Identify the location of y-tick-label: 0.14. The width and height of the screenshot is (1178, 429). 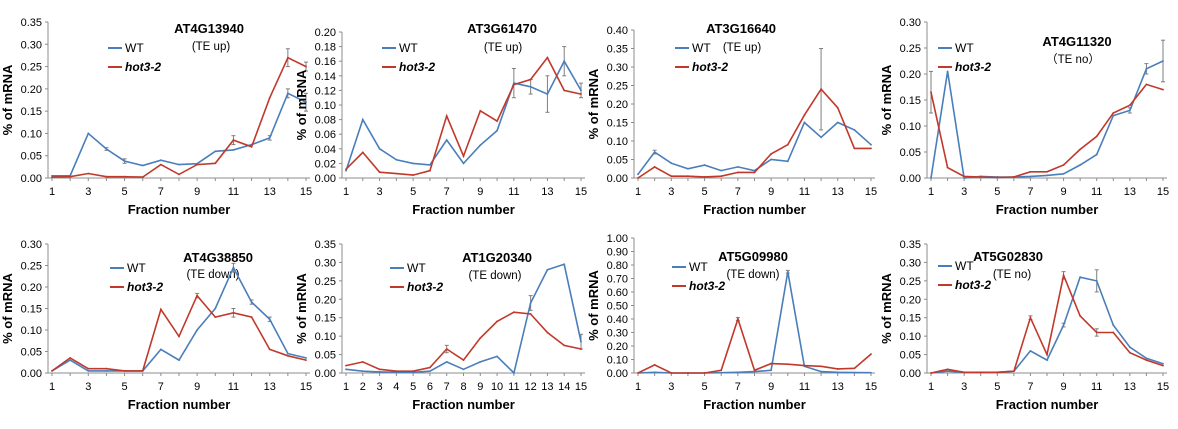
(325, 77).